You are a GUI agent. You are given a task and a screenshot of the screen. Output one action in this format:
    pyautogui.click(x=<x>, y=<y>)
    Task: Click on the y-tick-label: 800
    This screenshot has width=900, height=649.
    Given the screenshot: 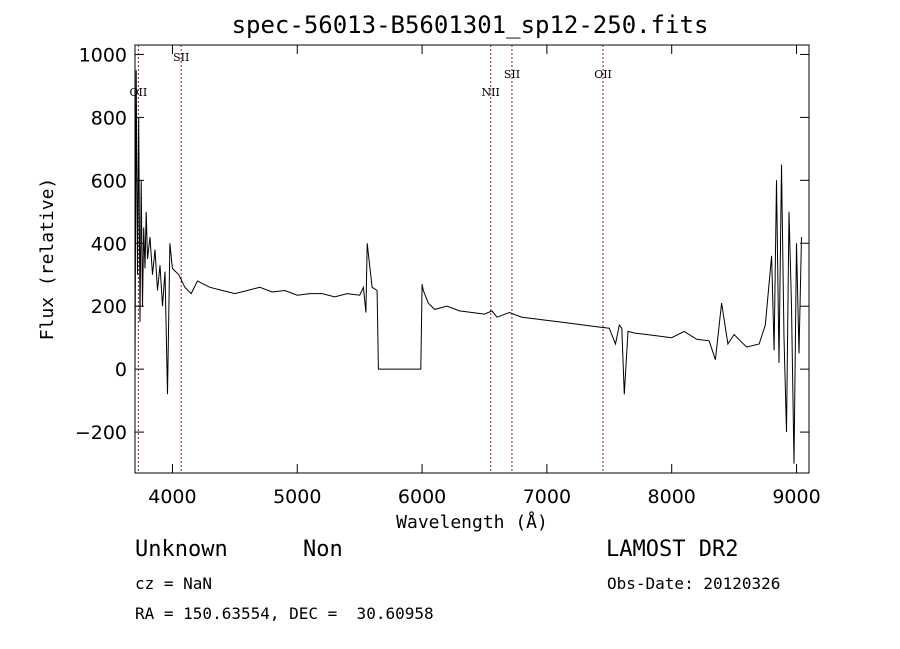 What is the action you would take?
    pyautogui.click(x=109, y=118)
    